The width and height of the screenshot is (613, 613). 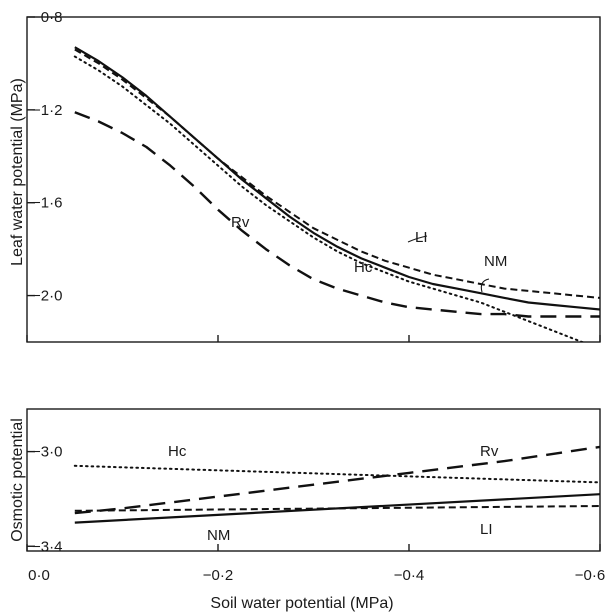 I want to click on y-axis-label: Leaf water potential (MPa), so click(x=17, y=172).